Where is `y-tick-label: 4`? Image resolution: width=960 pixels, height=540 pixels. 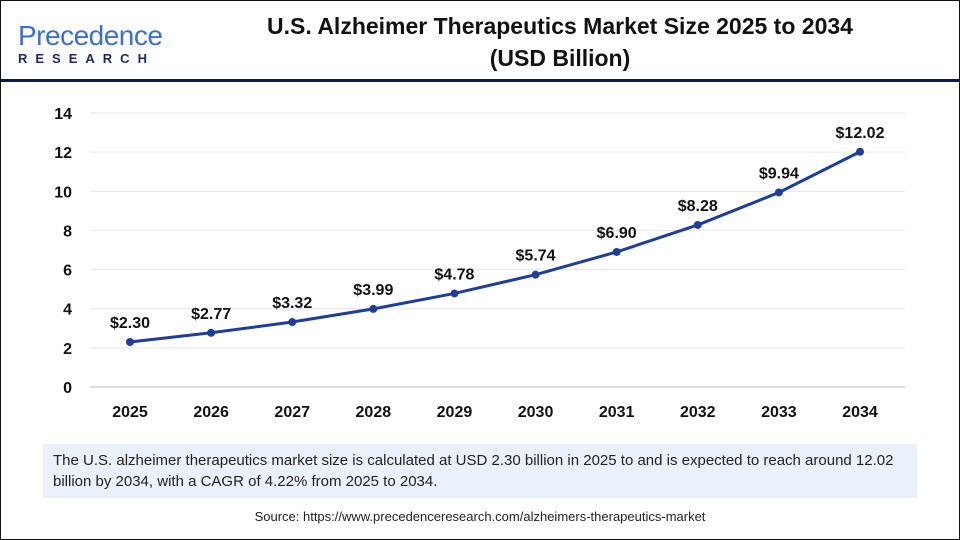 y-tick-label: 4 is located at coordinates (67, 310).